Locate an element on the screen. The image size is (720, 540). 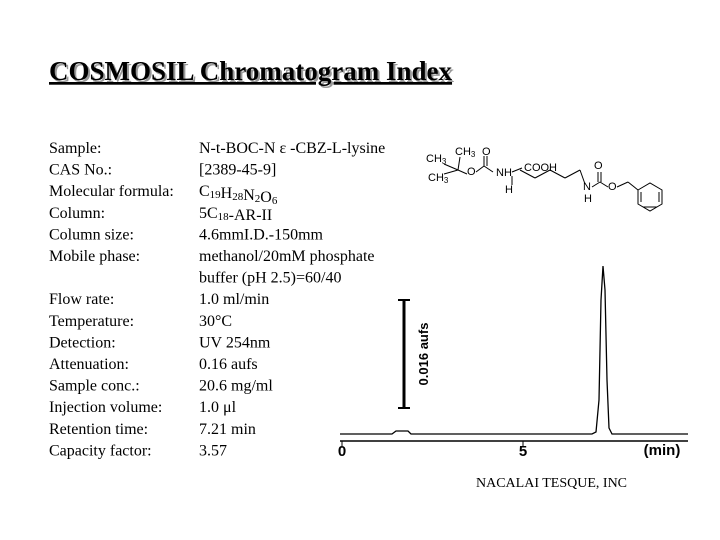
x-tick-label: 5 is located at coordinates (523, 451).